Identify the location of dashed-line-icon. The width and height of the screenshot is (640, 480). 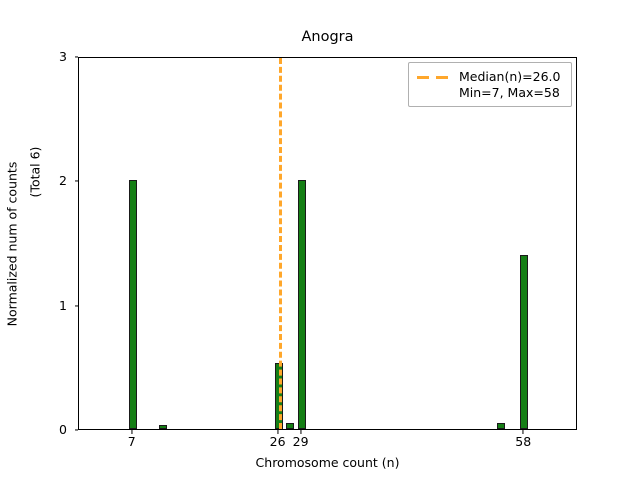
(434, 77).